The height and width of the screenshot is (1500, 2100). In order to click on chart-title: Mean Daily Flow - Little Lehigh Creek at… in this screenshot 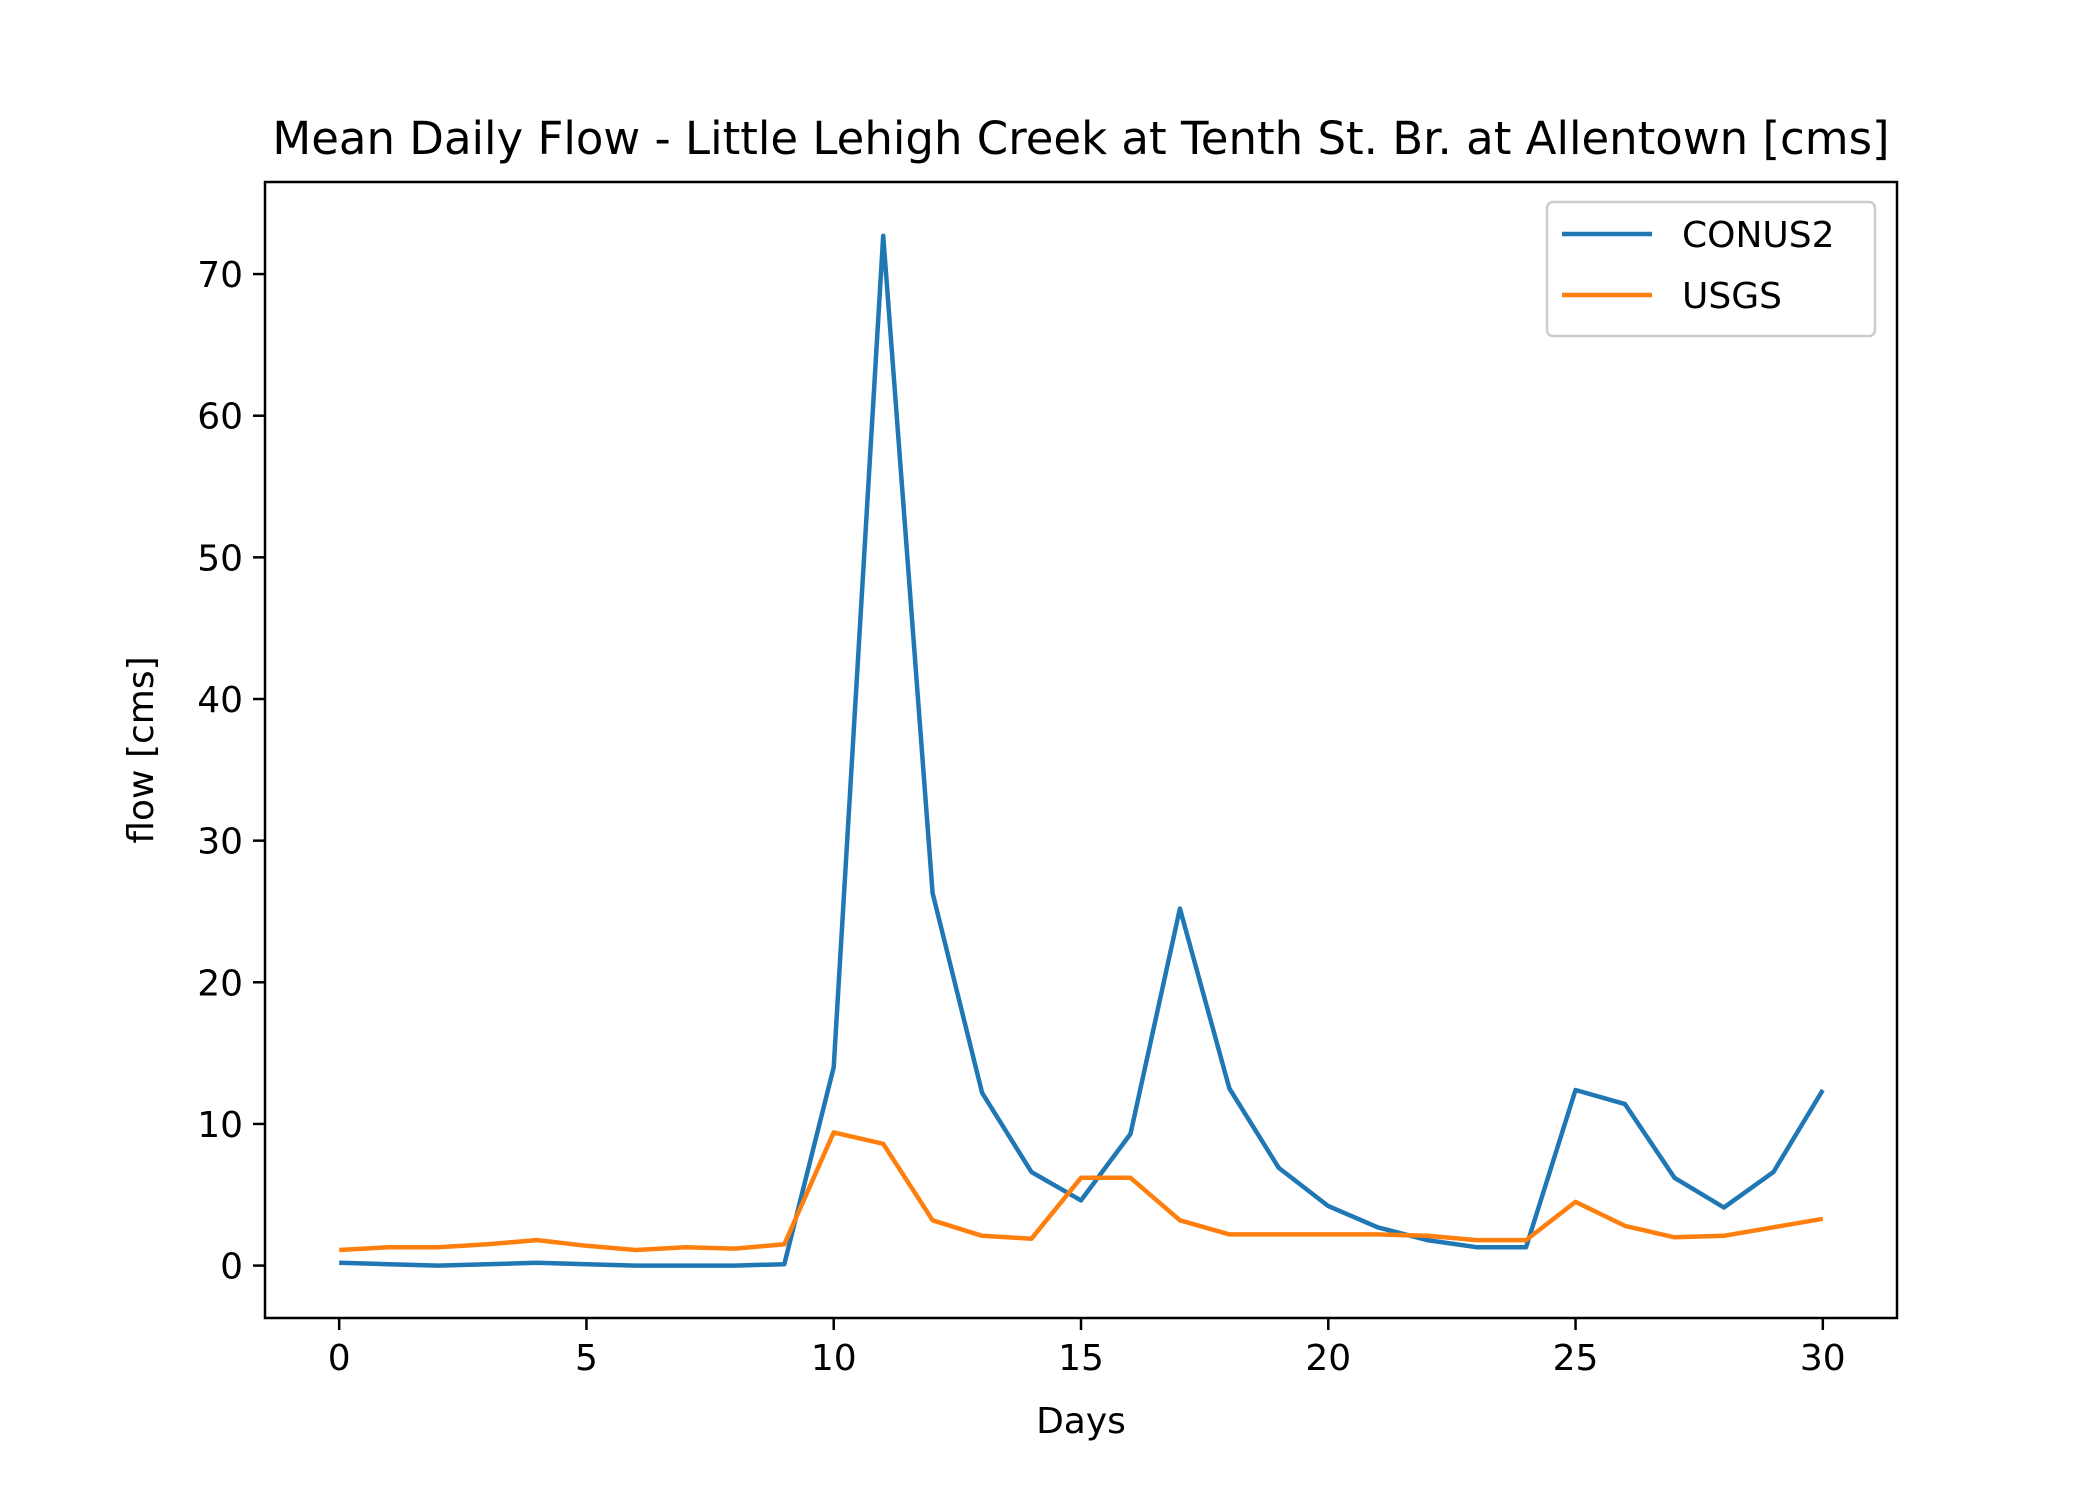, I will do `click(1080, 138)`.